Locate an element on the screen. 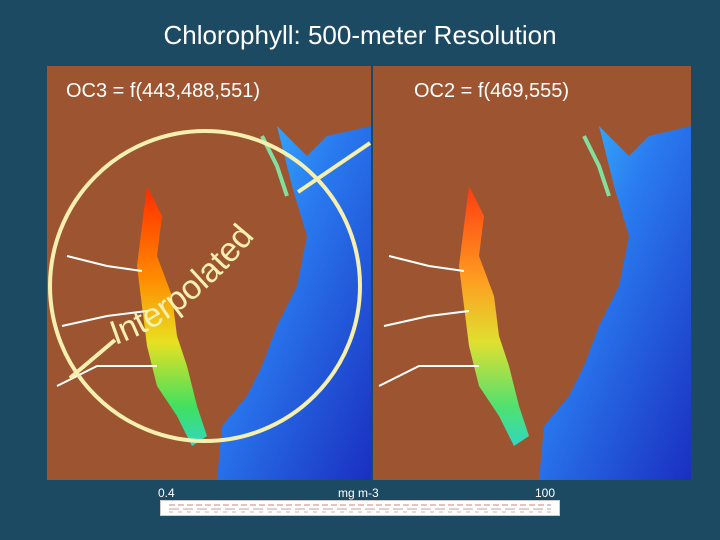 Image resolution: width=720 pixels, height=540 pixels. scale-min-label: 0.4 is located at coordinates (166, 493).